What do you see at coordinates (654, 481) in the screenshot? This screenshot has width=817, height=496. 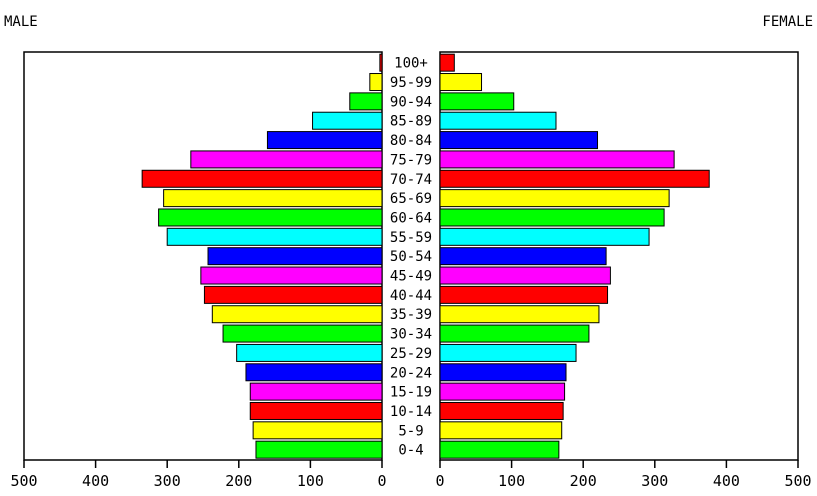 I see `female-tick-label-300: 300` at bounding box center [654, 481].